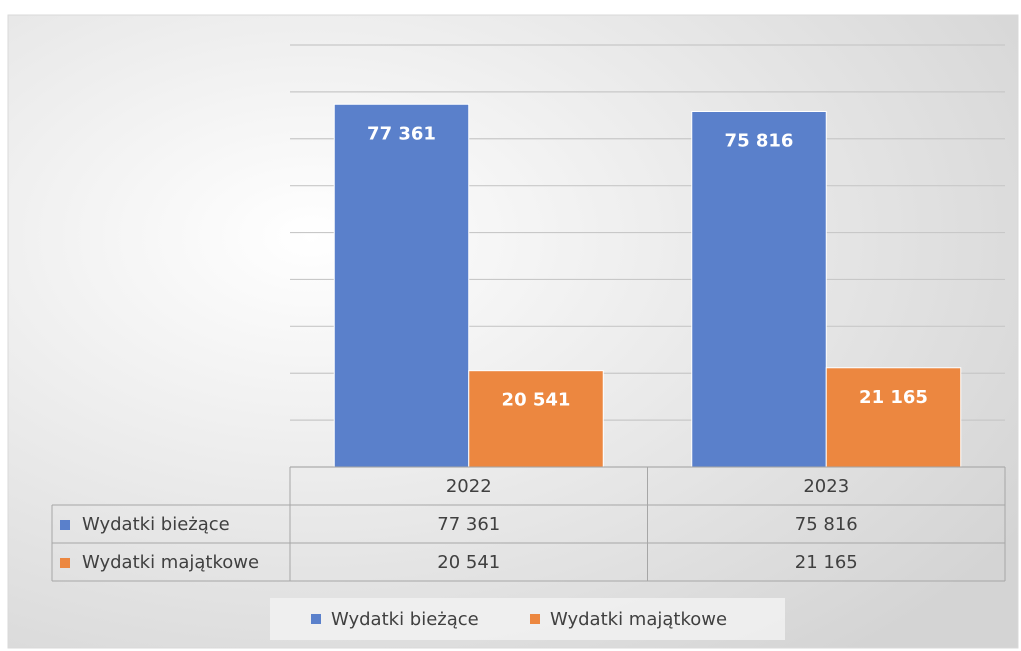 The image size is (1021, 651). I want to click on table-header: 2023, so click(826, 486).